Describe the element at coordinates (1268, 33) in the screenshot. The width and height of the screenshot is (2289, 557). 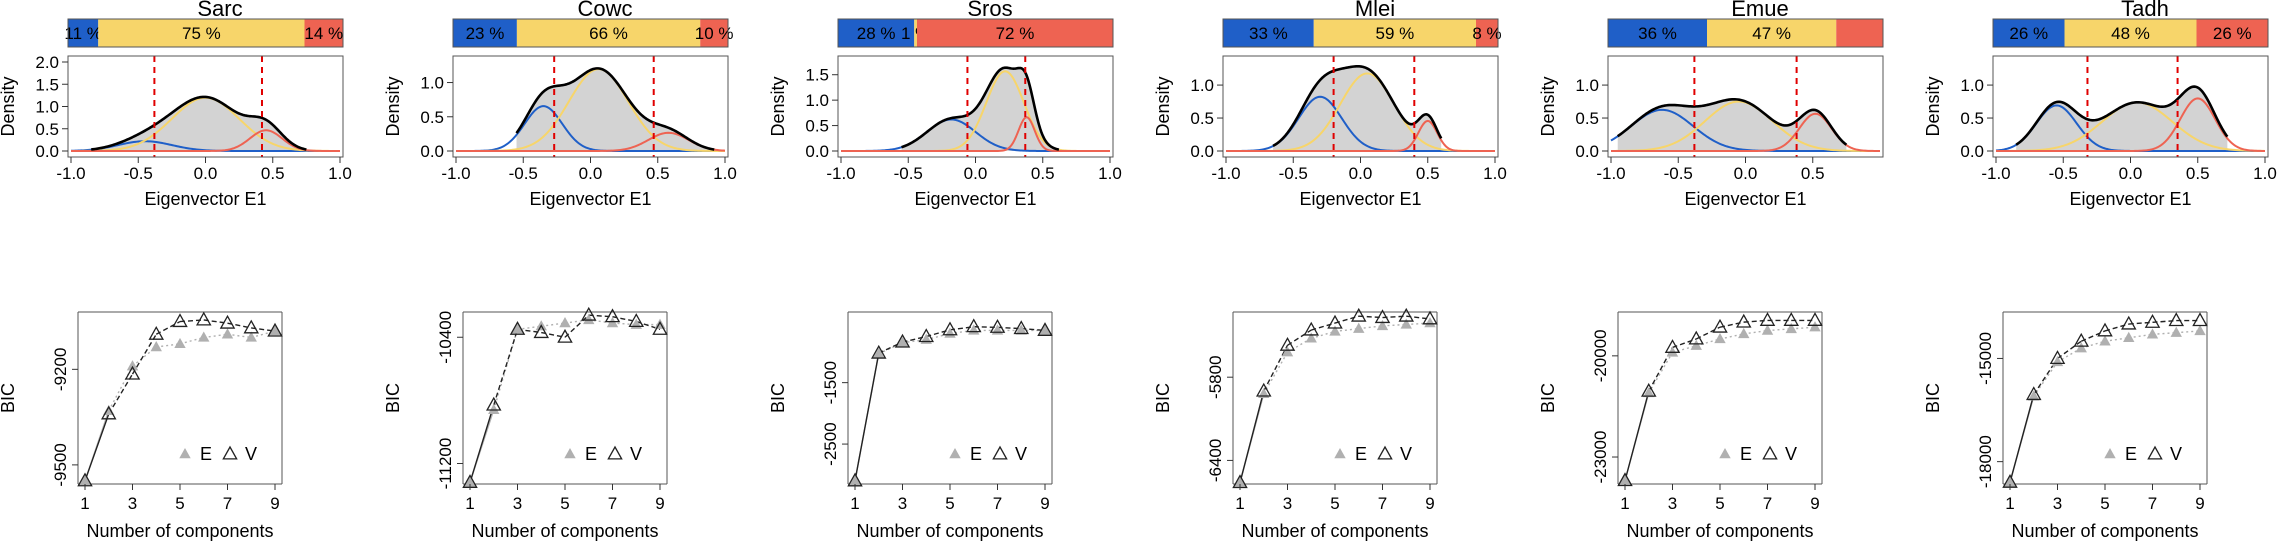
I see `proportion-segment-blue` at that location.